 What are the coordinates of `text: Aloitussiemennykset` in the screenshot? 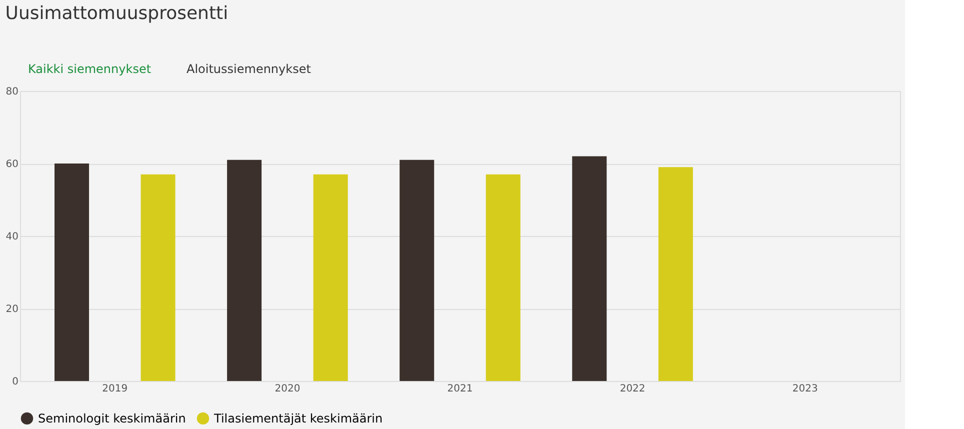 It's located at (249, 69).